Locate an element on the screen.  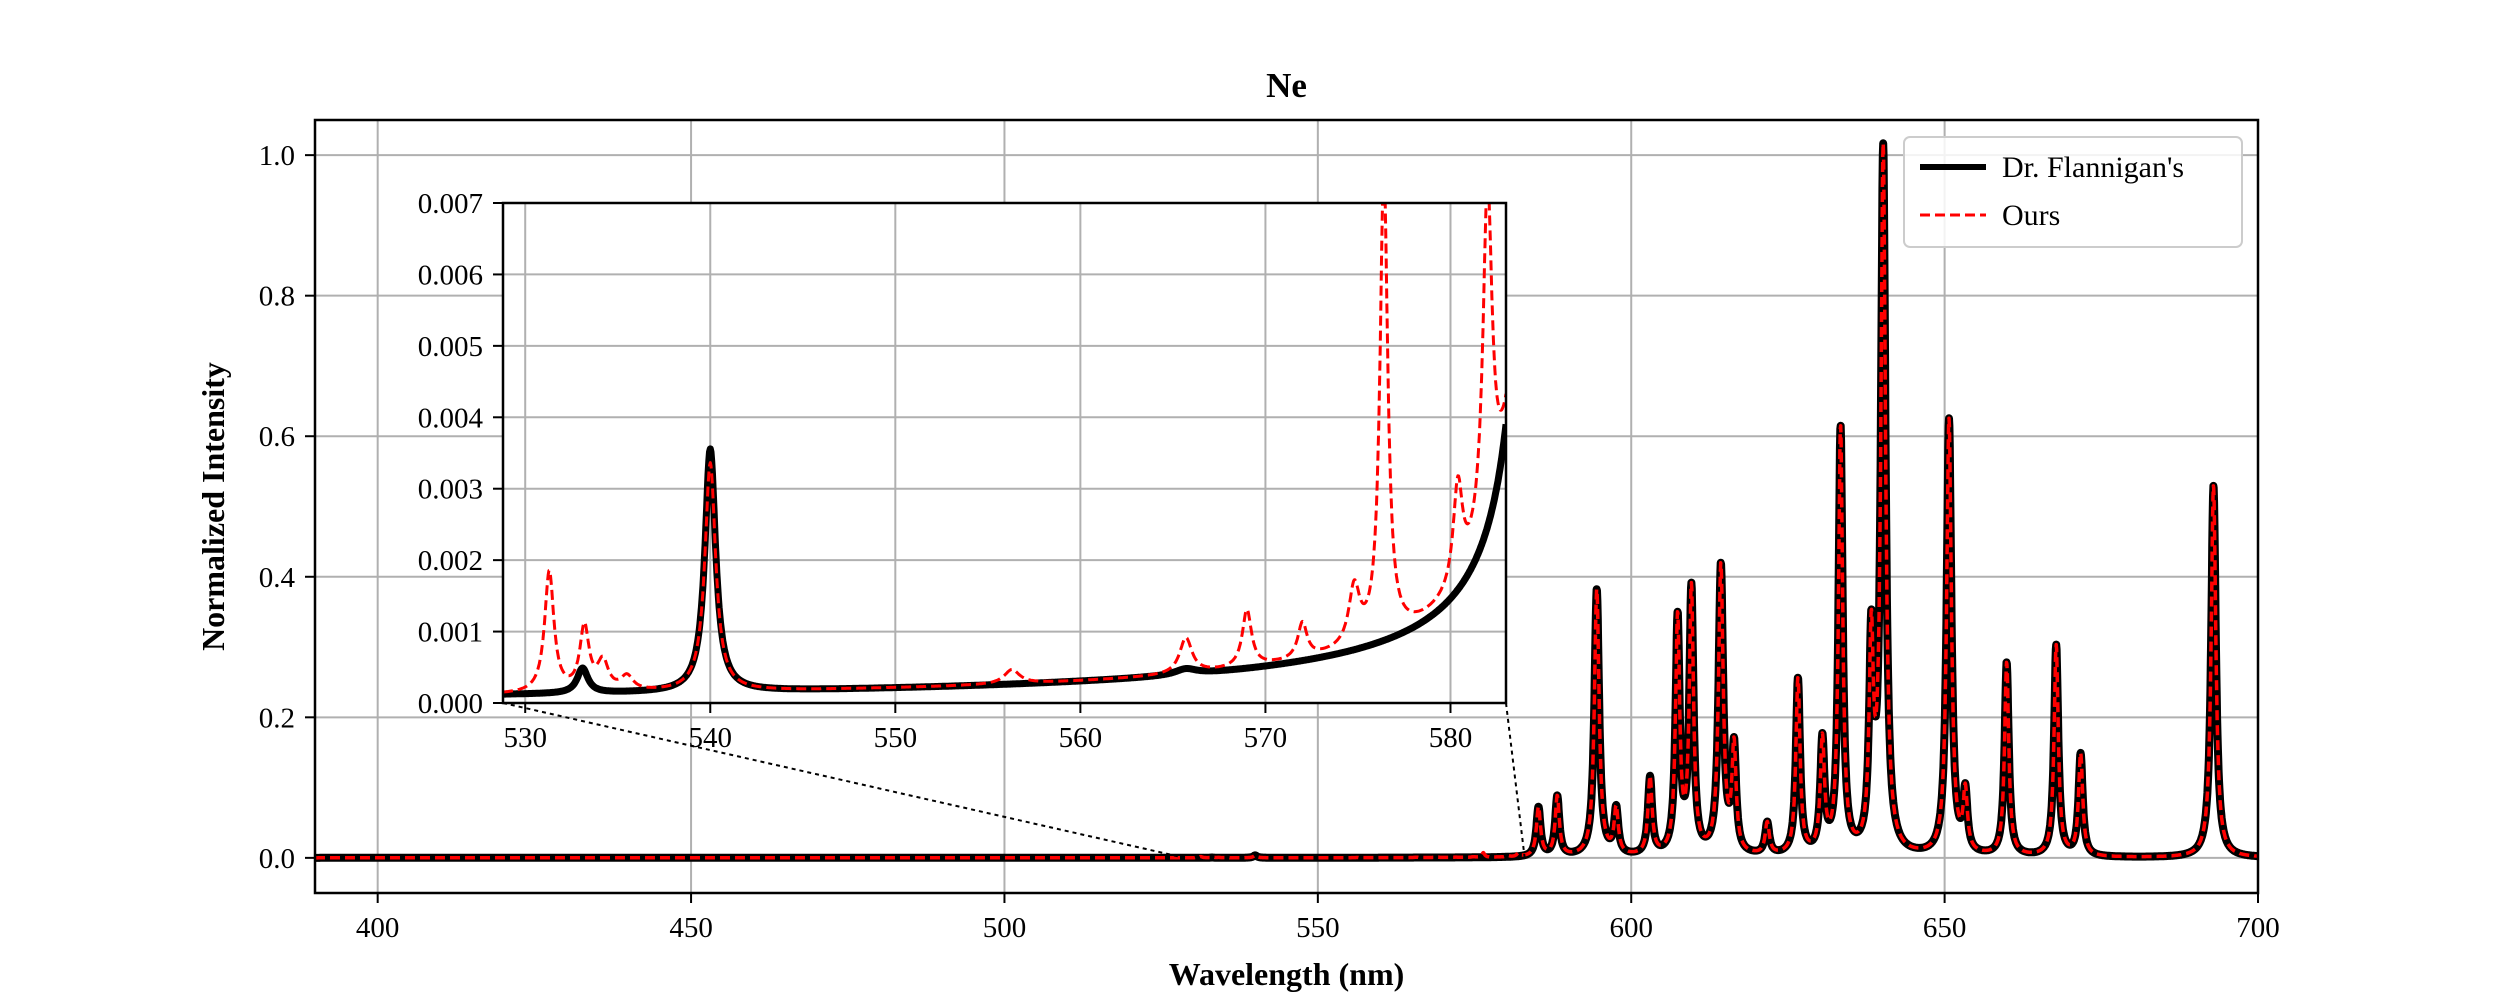
inset-x-tick-label: 580 is located at coordinates (1451, 738).